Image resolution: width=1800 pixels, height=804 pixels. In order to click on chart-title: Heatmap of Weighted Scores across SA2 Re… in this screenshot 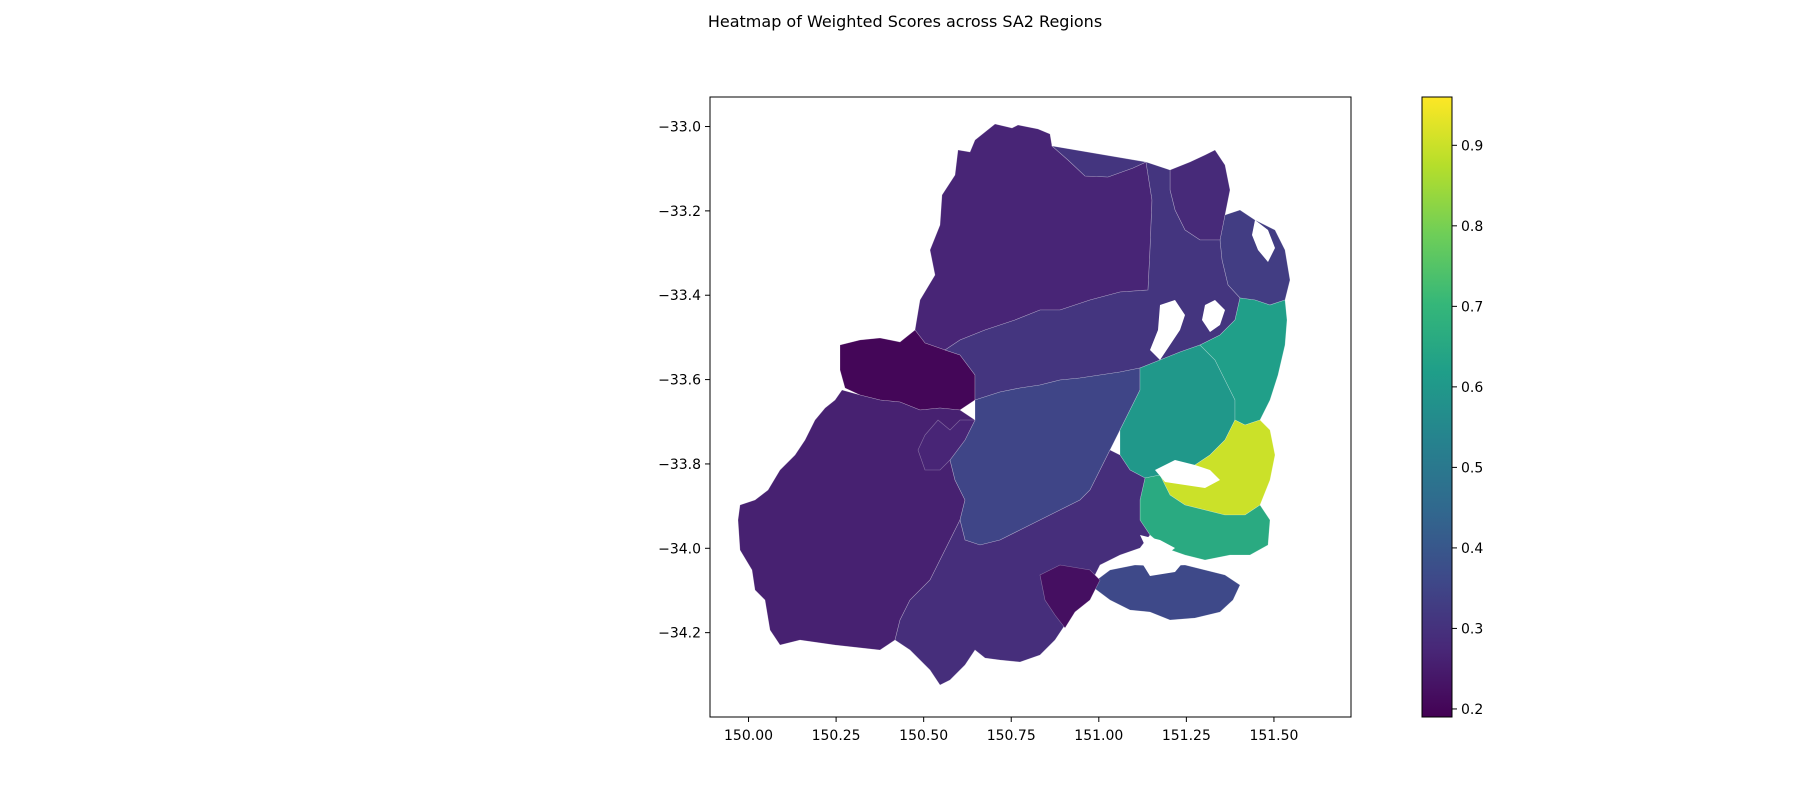, I will do `click(905, 21)`.